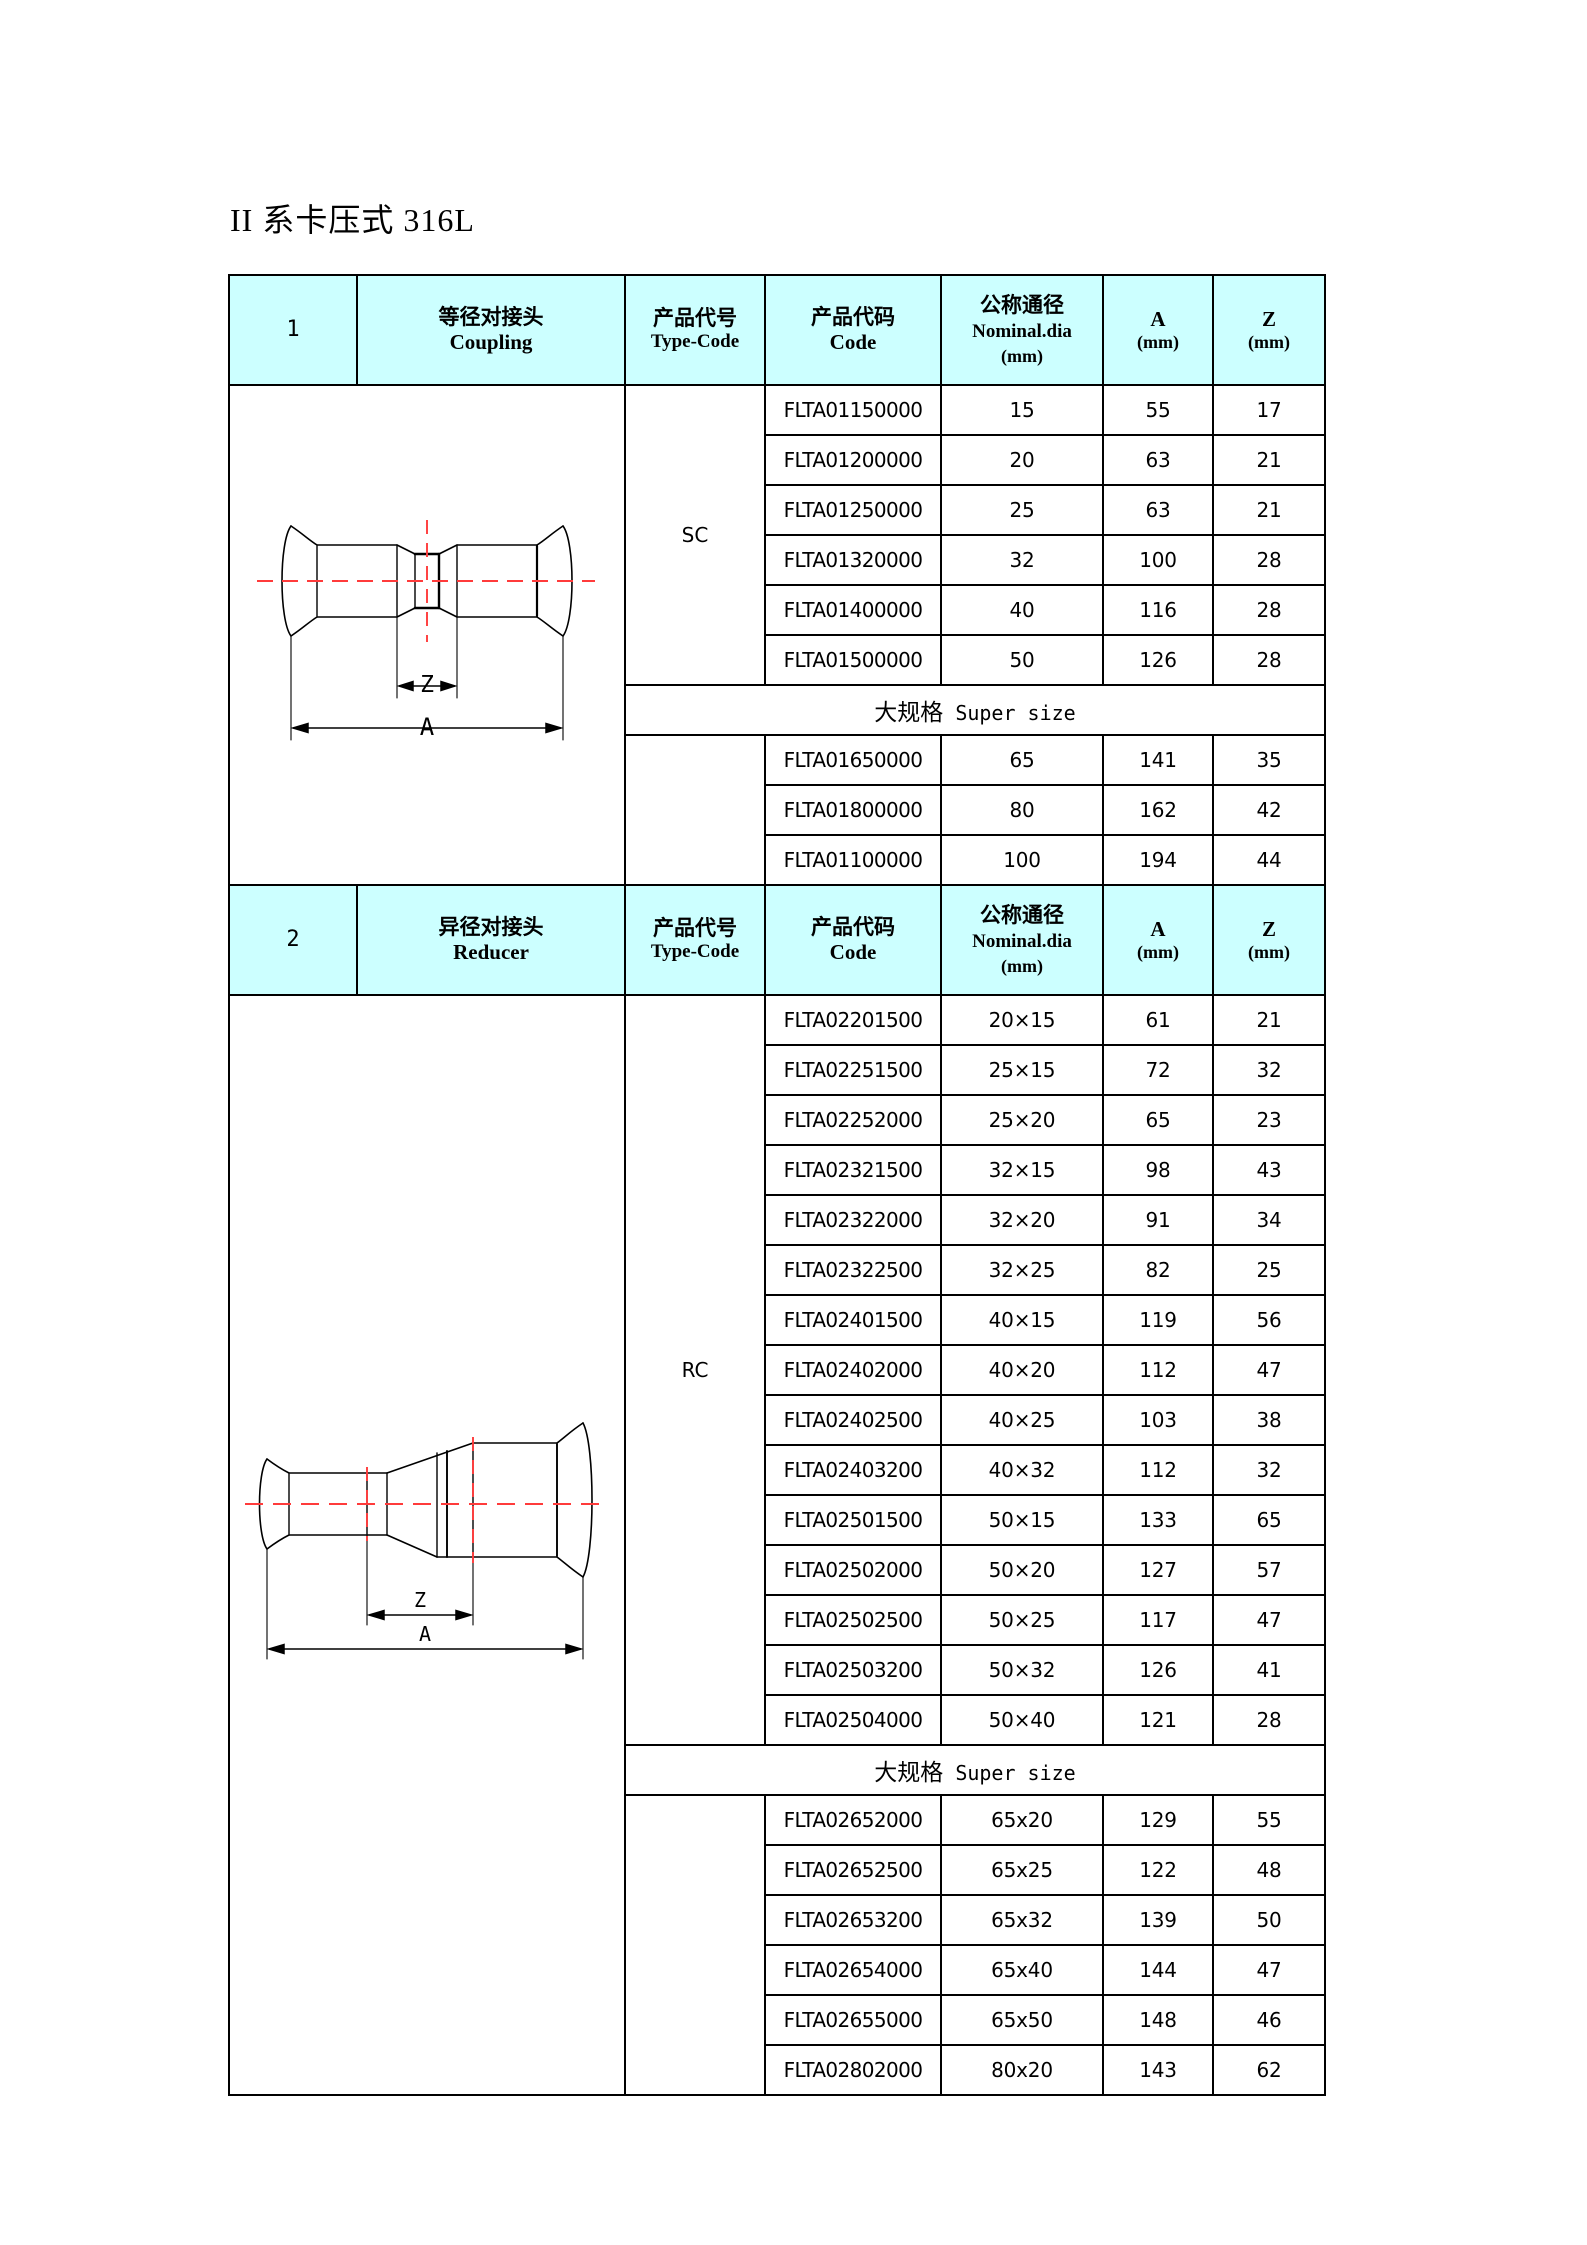  What do you see at coordinates (1022, 1820) in the screenshot?
I see `nominal-dia: 65x20` at bounding box center [1022, 1820].